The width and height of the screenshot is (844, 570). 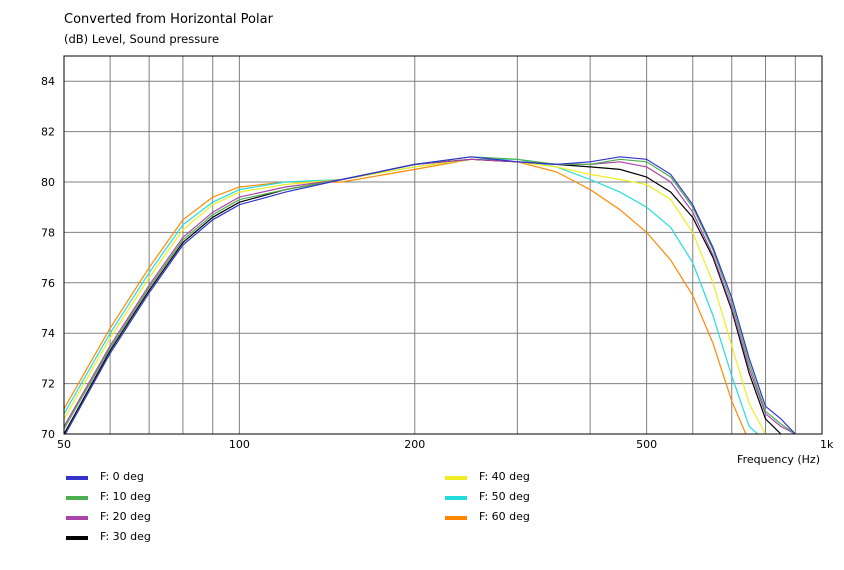 I want to click on legend-label: F: 60 deg, so click(x=504, y=516).